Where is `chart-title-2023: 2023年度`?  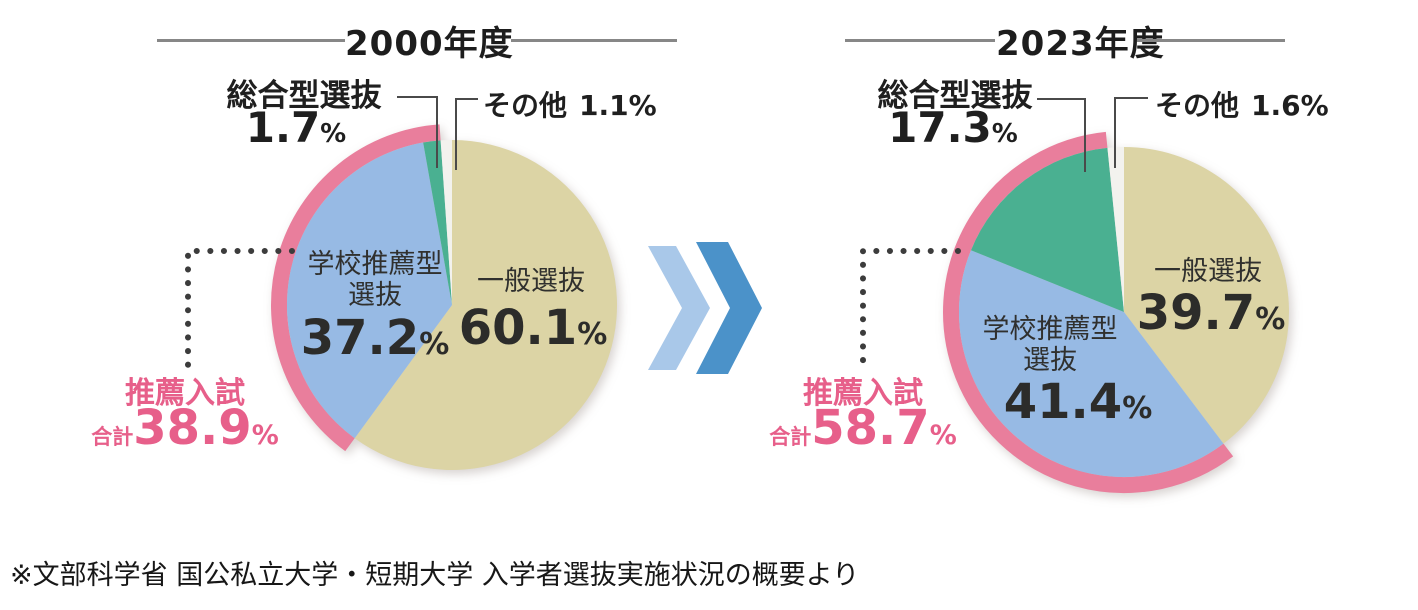
chart-title-2023: 2023年度 is located at coordinates (1080, 44).